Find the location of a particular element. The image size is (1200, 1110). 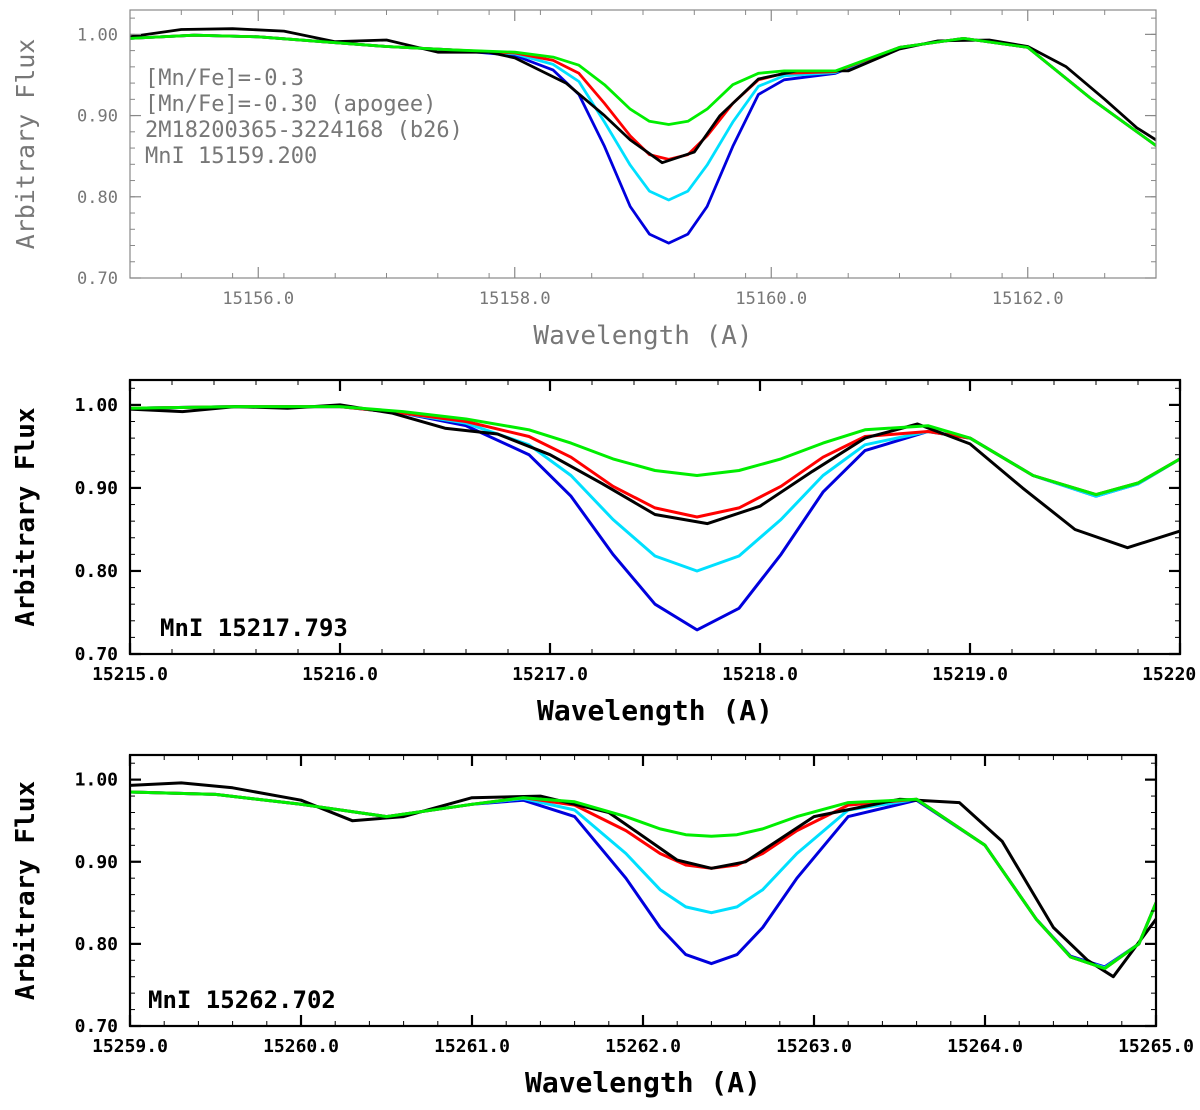

x-tick-label: 15220.0 is located at coordinates (1171, 674).